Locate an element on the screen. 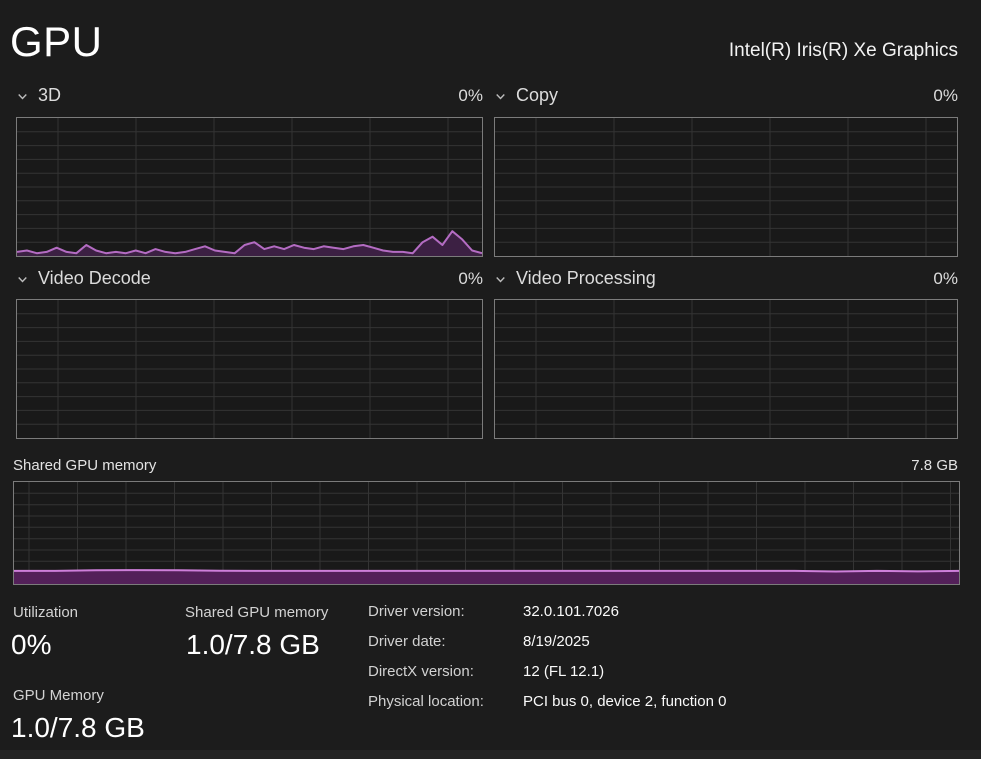 Image resolution: width=981 pixels, height=759 pixels. utilization-value: 0% is located at coordinates (31, 644).